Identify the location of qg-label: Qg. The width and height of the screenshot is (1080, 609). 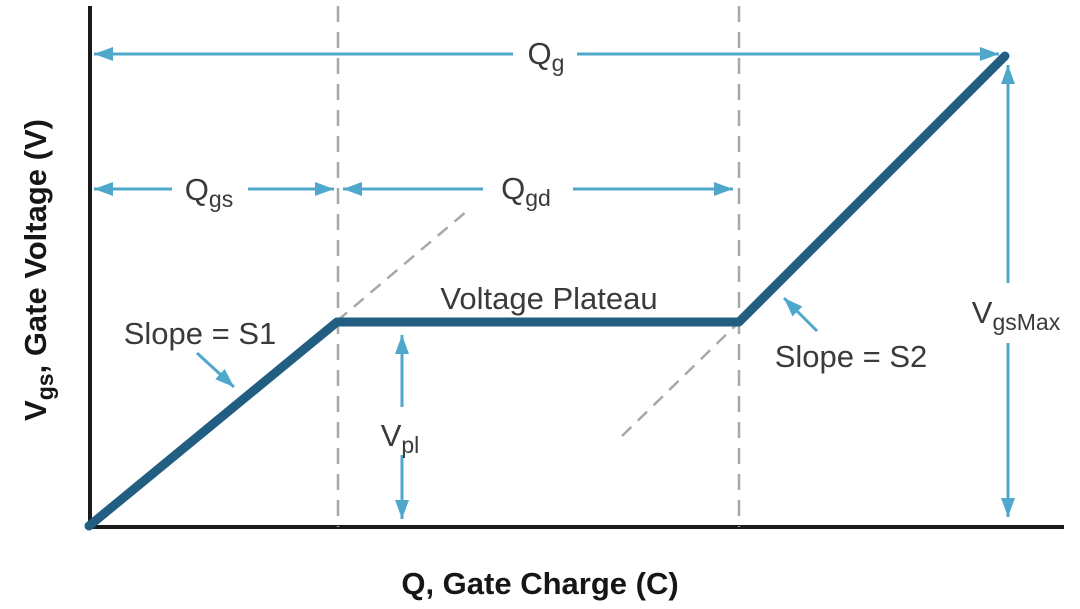
(546, 56).